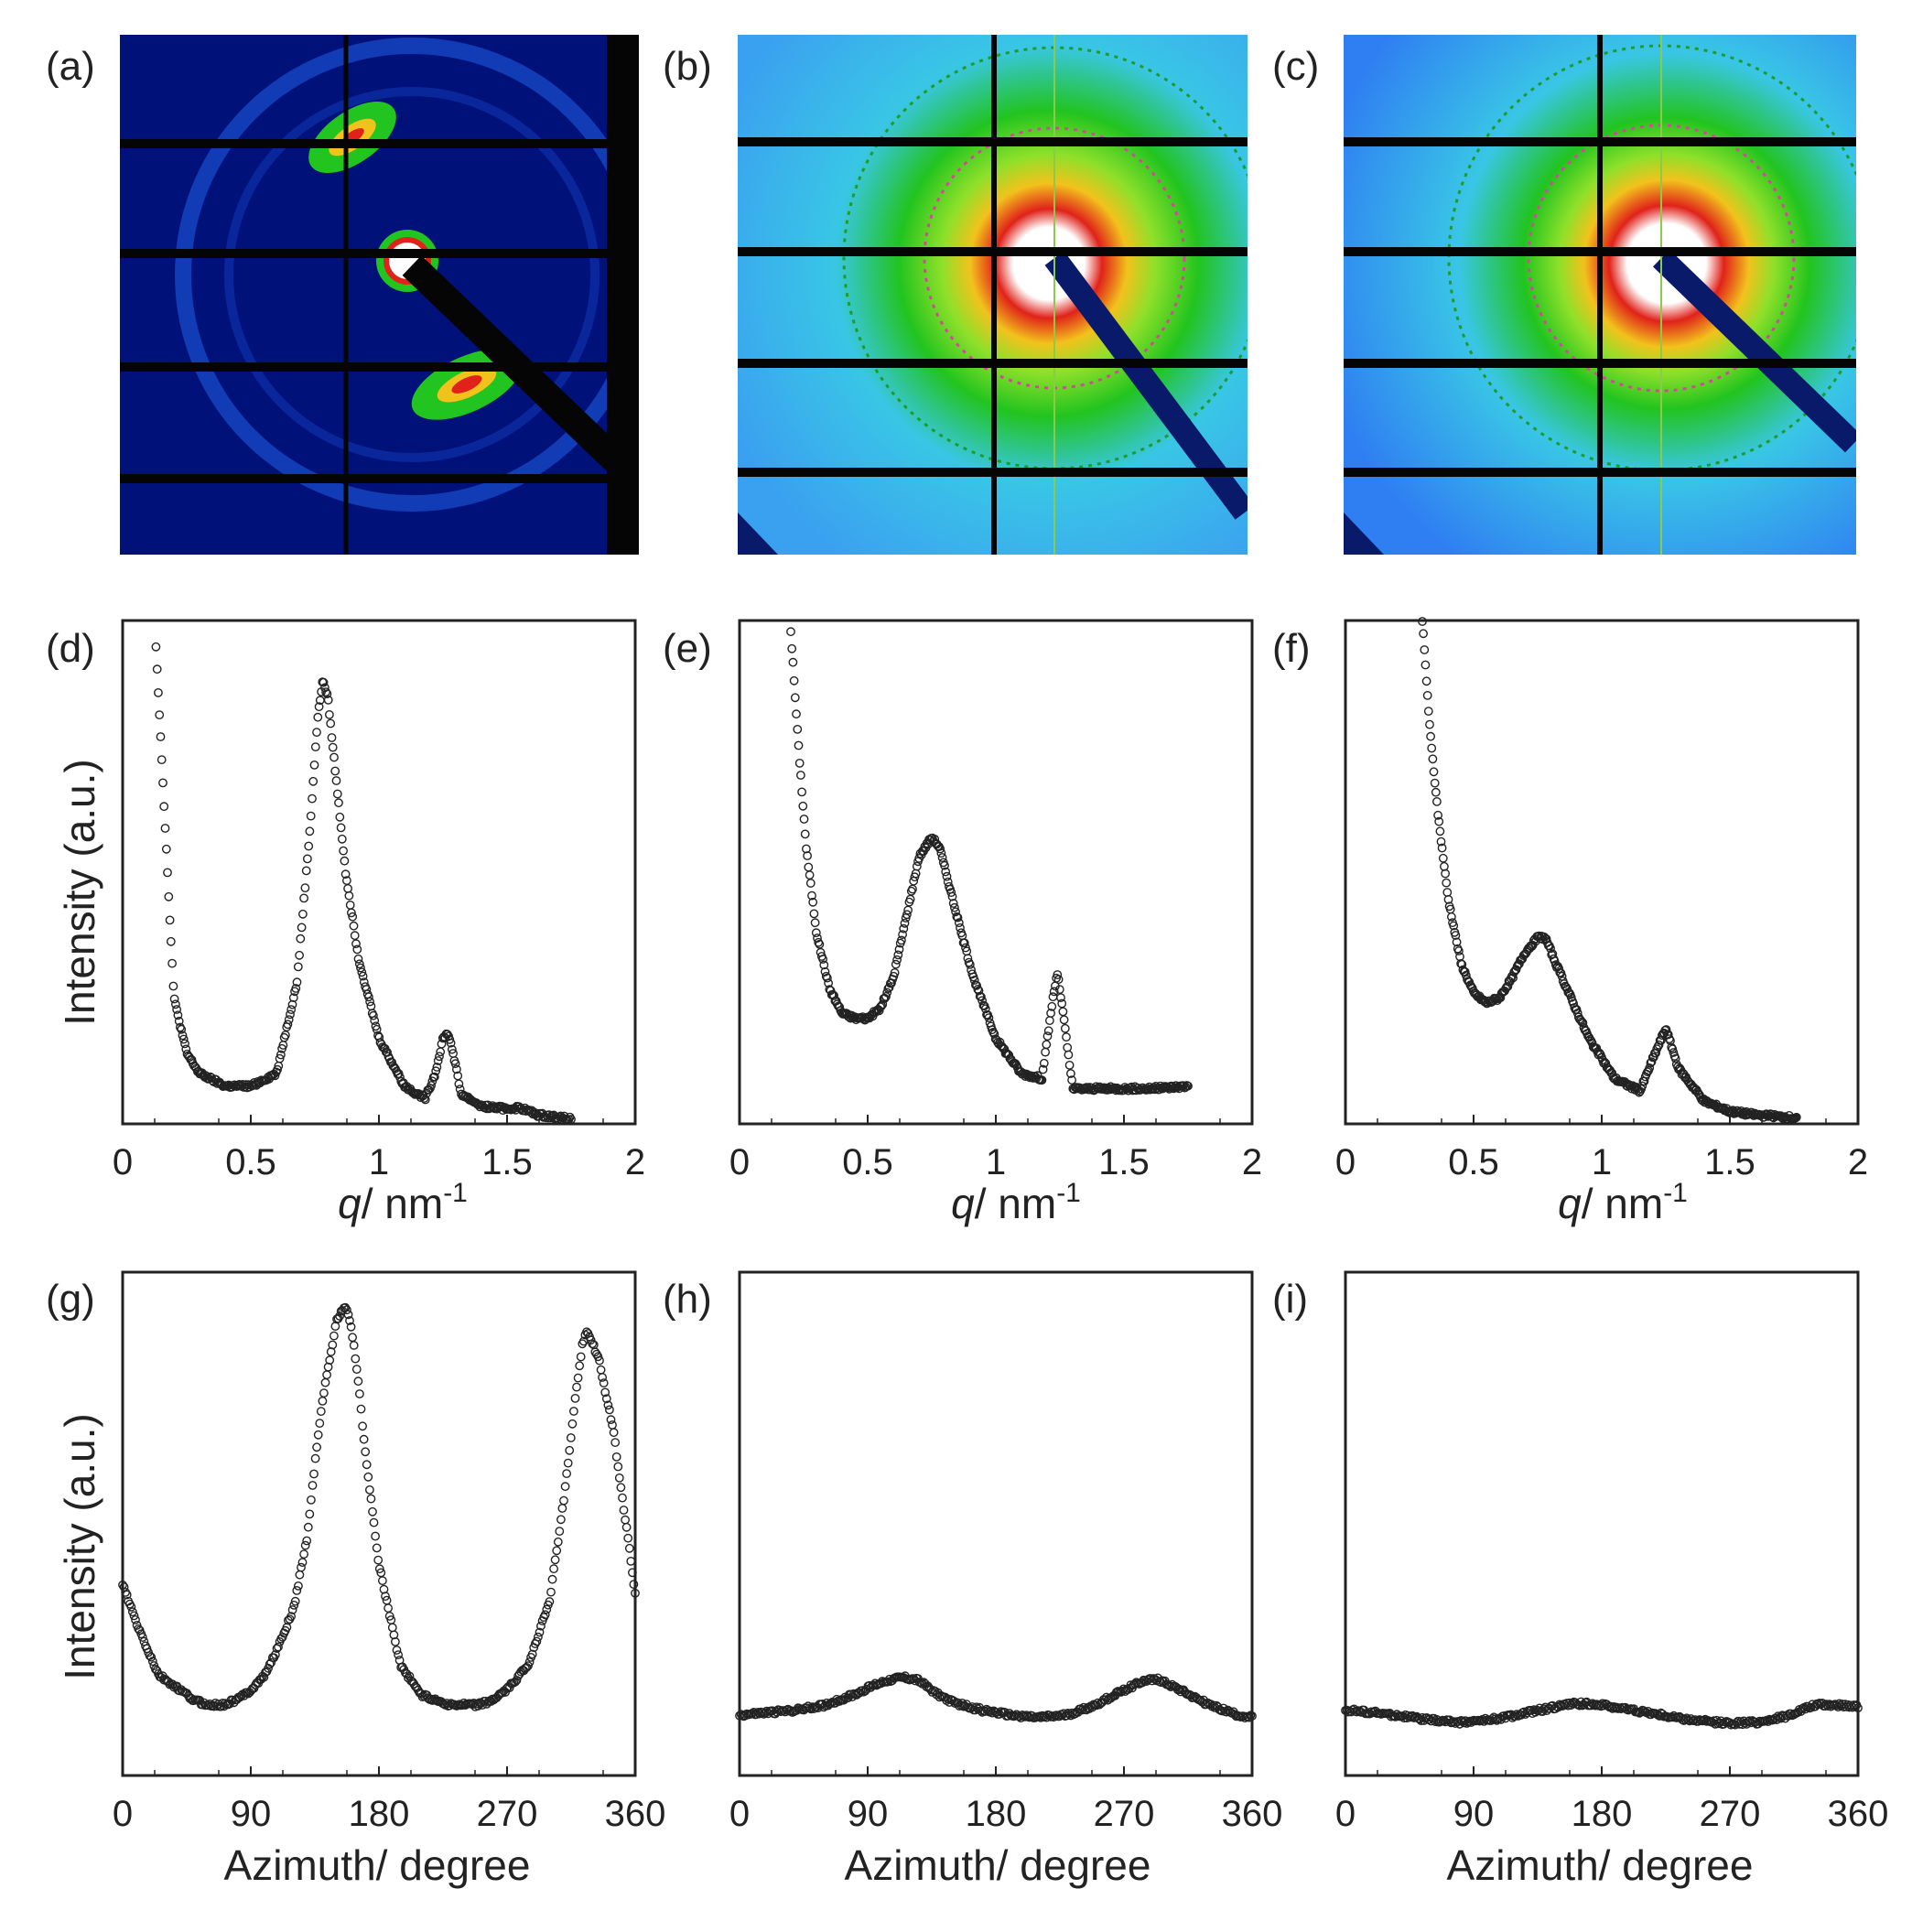 The width and height of the screenshot is (1912, 1932). Describe the element at coordinates (389, 1552) in the screenshot. I see `plot-g: 0 90 180 270 360` at that location.